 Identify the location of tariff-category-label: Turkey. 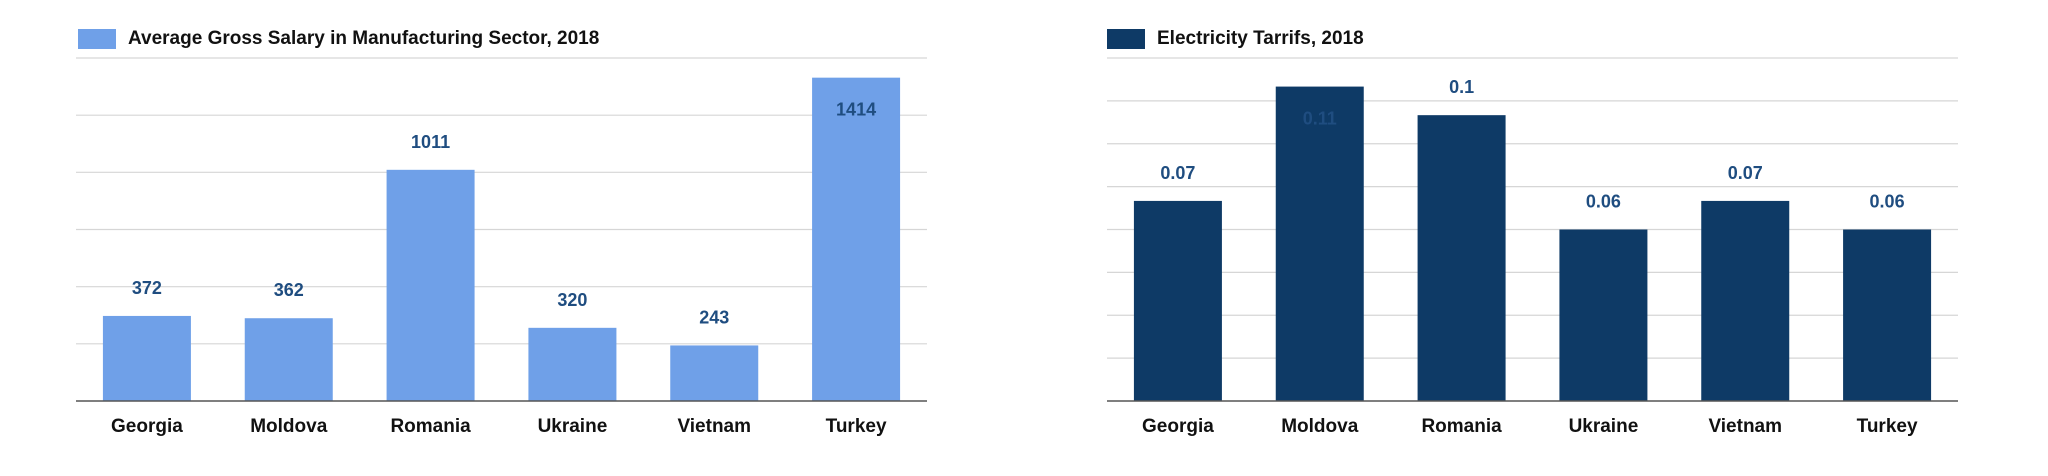
(1887, 426).